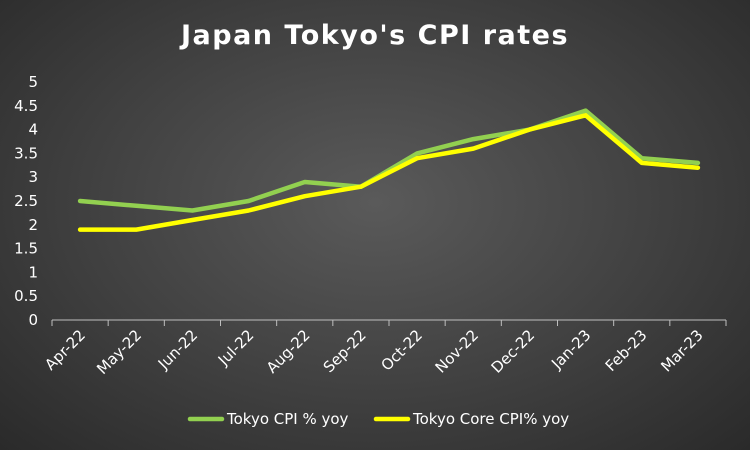  I want to click on y-tick-label: 2, so click(33, 225).